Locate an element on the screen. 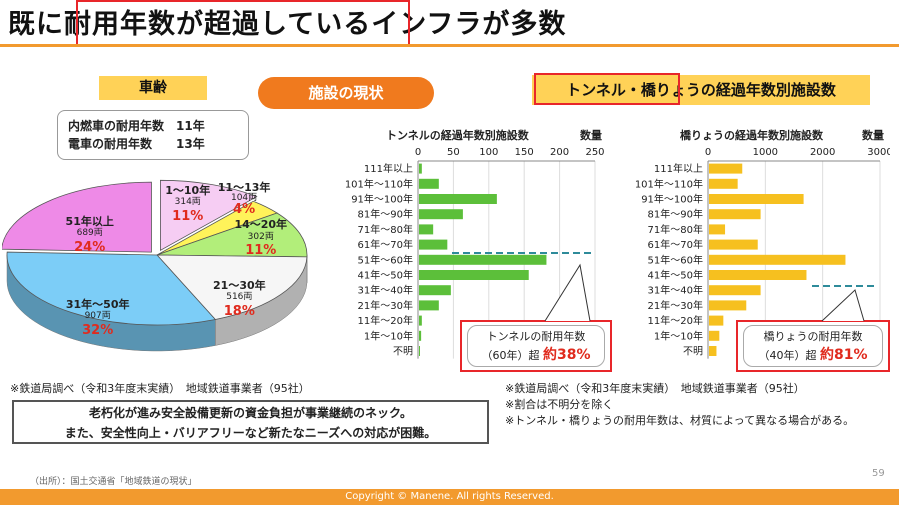 This screenshot has height=505, width=899. title-highlight-box is located at coordinates (243, 23).